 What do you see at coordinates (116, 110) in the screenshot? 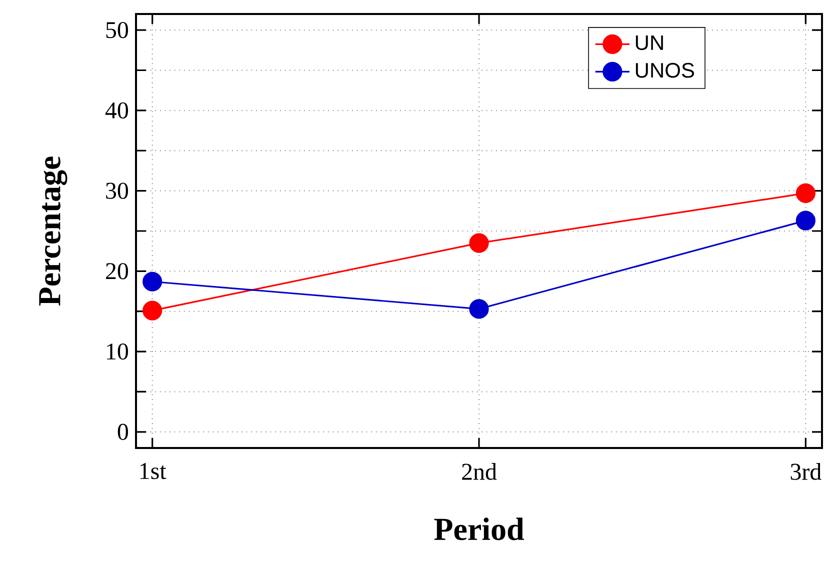
I see `y-tick-label: 40` at bounding box center [116, 110].